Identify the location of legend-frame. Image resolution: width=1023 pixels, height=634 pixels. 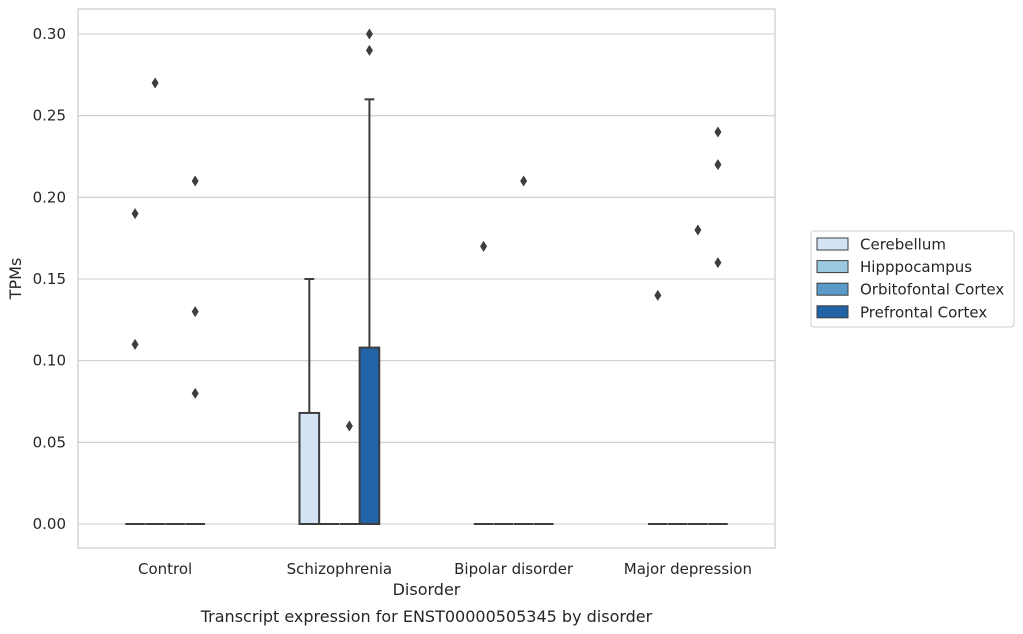
(912, 279).